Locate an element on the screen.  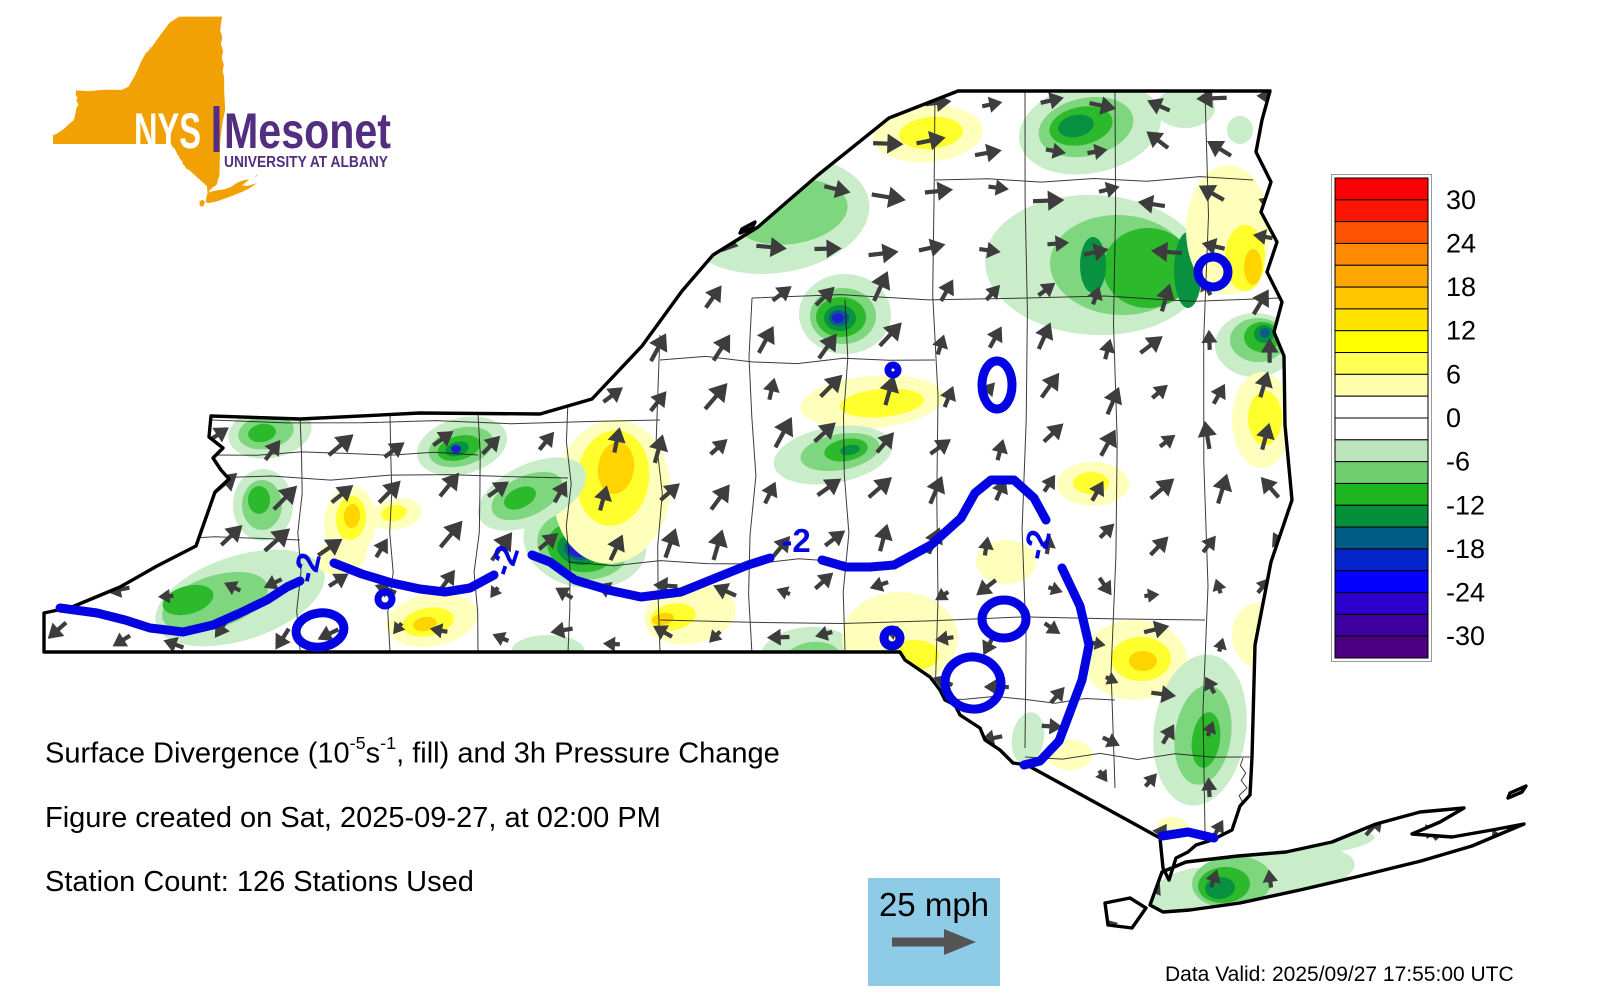
wind-speed-legend: 25 mph is located at coordinates (934, 932).